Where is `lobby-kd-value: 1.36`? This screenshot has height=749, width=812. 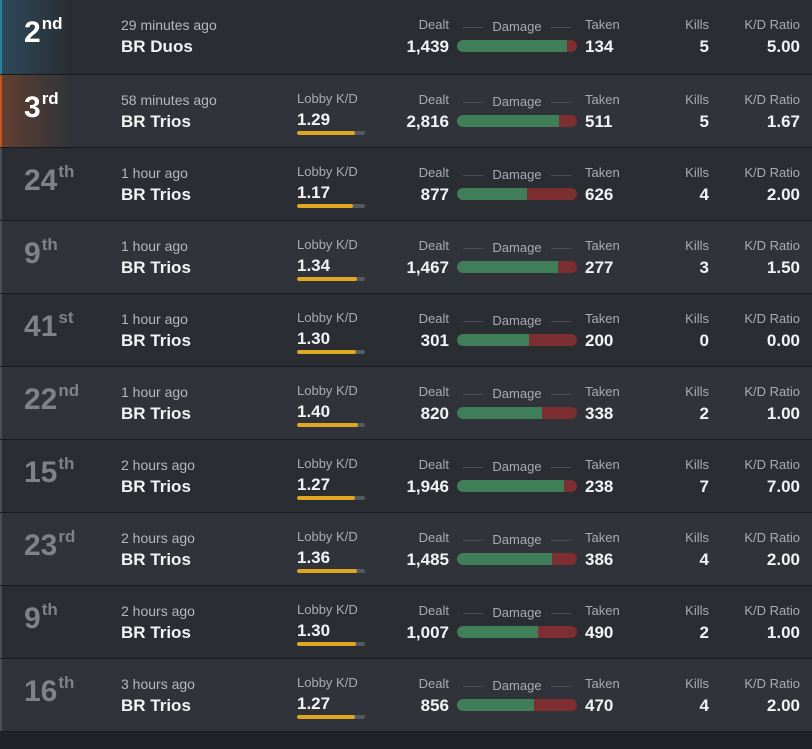 lobby-kd-value: 1.36 is located at coordinates (314, 557).